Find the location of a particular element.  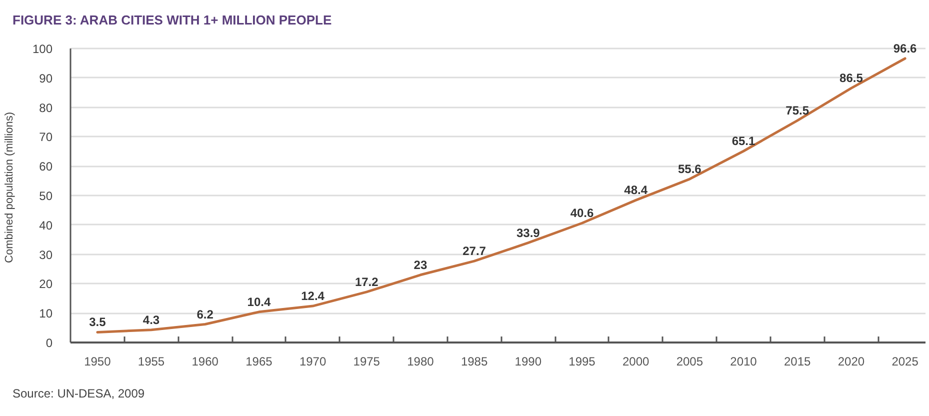

x-tick-label: 1970 is located at coordinates (312, 361).